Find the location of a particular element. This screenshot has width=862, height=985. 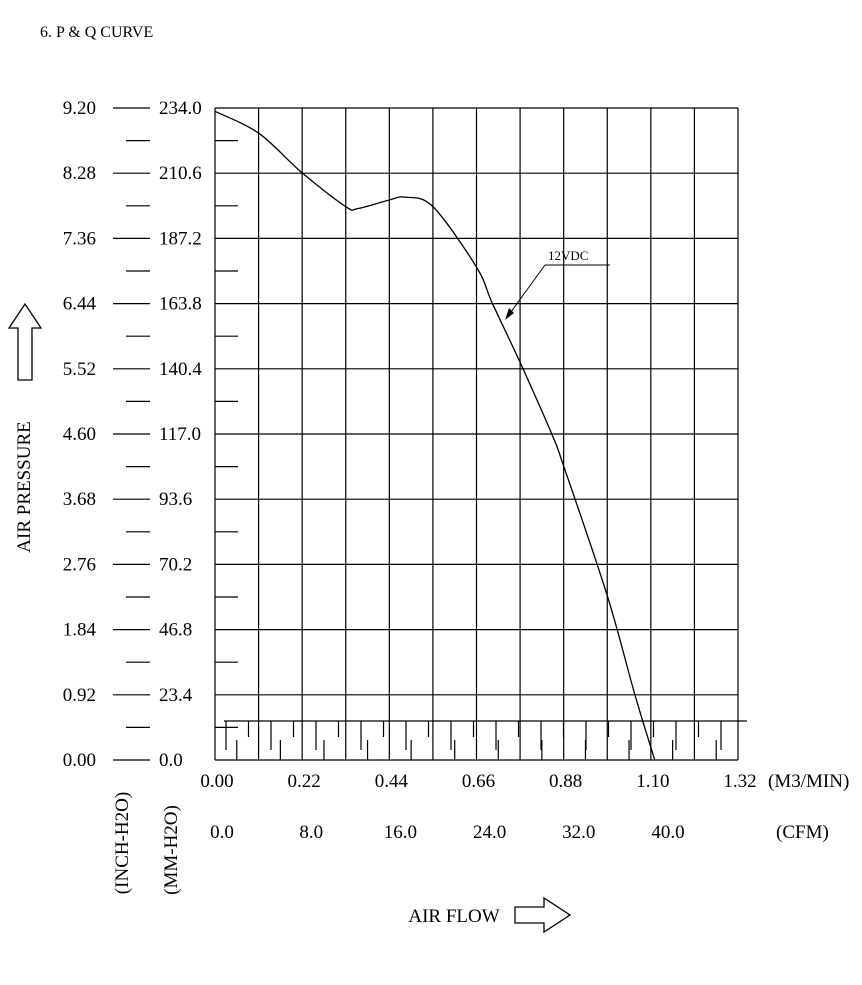

y-tick-label-mm: 46.8 is located at coordinates (175, 630).